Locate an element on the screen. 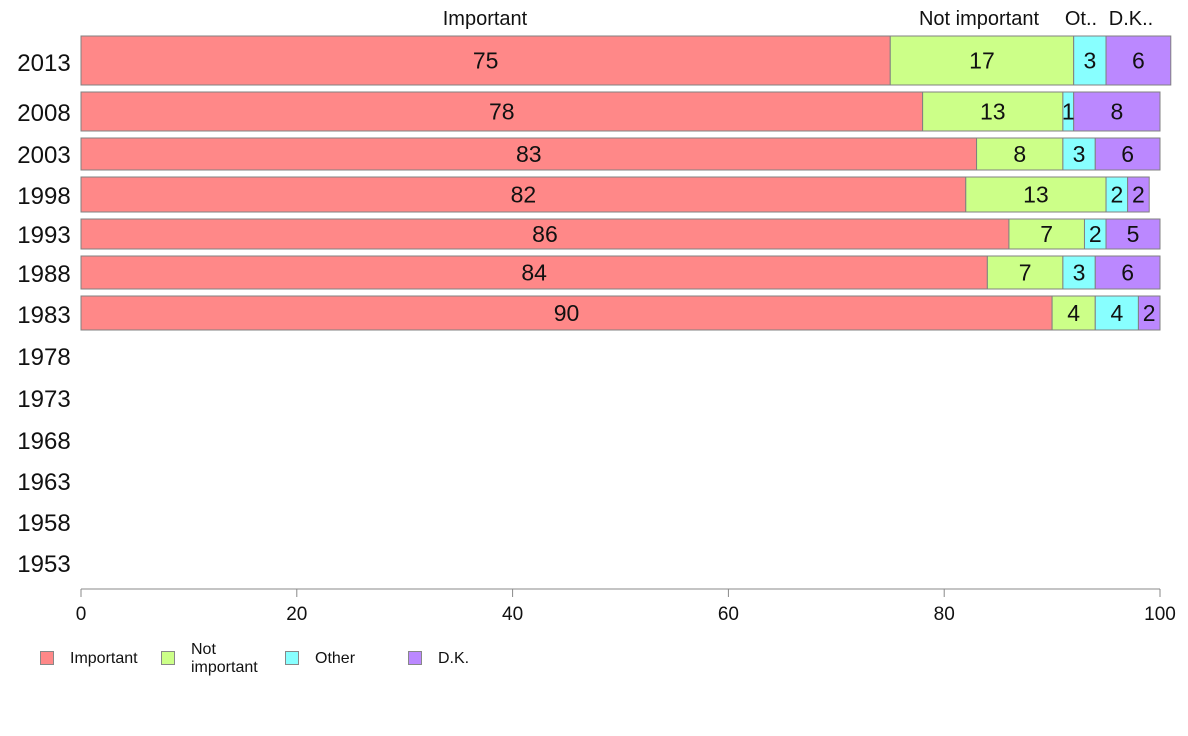  data-label-important-1988: 84 is located at coordinates (534, 273).